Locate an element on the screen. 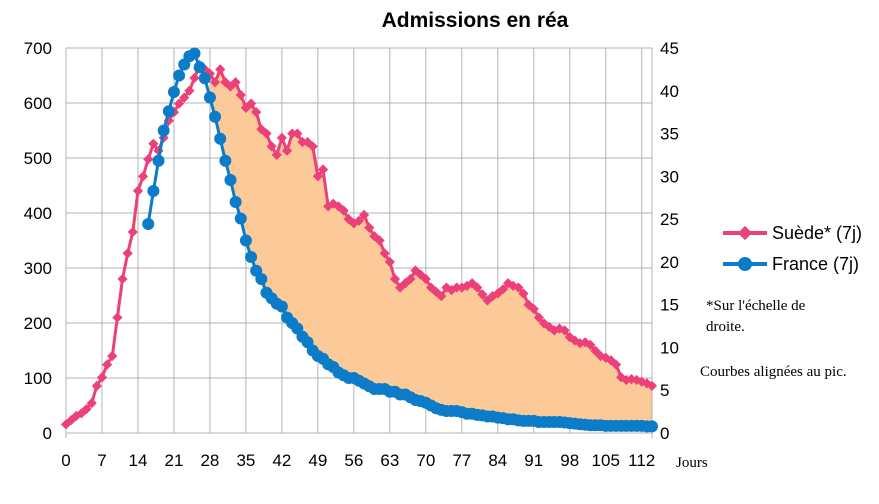  x-tick-label: 21 is located at coordinates (173, 460).